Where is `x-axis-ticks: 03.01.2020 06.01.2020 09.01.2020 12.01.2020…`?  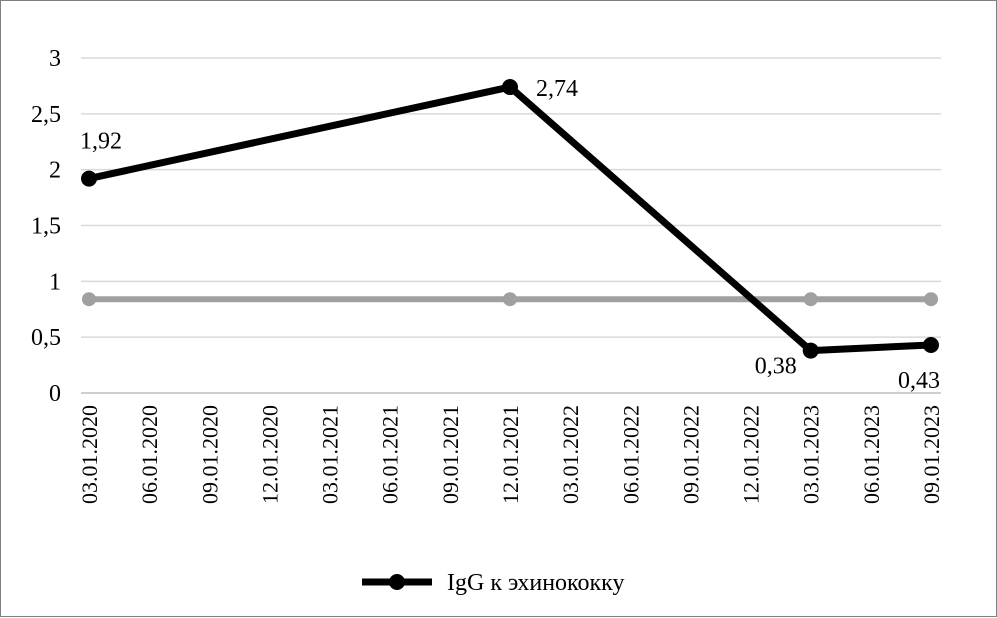 x-axis-ticks: 03.01.2020 06.01.2020 09.01.2020 12.01.2020… is located at coordinates (510, 454).